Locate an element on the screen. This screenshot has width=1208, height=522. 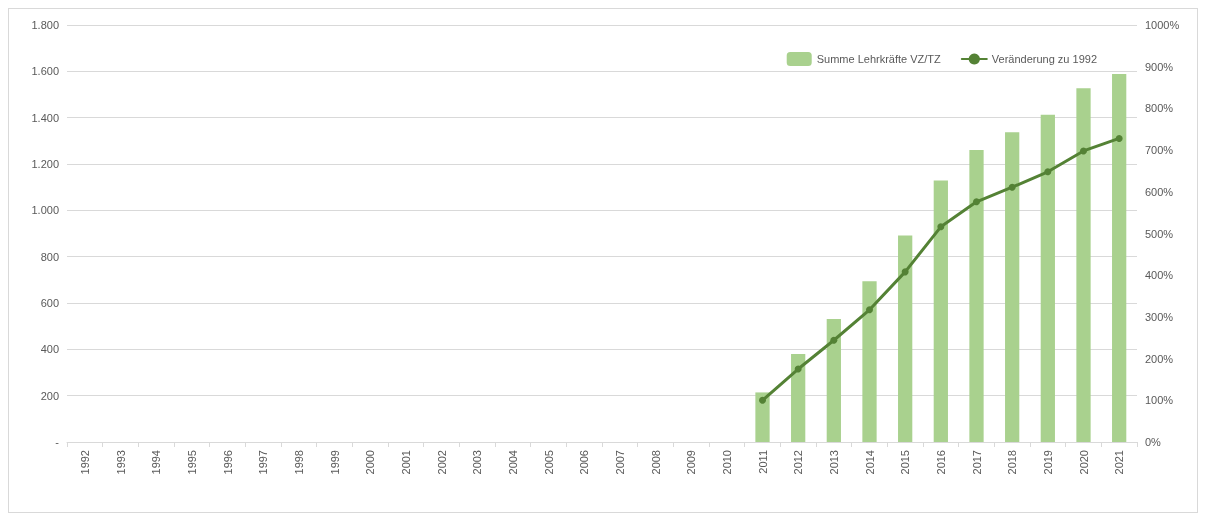
y-tick-label: 1.000 is located at coordinates (45, 210).